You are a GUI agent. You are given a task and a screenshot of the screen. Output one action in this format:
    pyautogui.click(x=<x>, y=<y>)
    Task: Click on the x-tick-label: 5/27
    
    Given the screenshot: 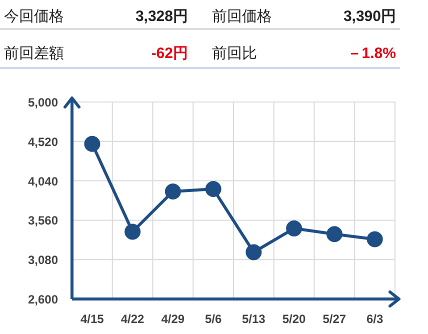 What is the action you would take?
    pyautogui.click(x=334, y=319)
    